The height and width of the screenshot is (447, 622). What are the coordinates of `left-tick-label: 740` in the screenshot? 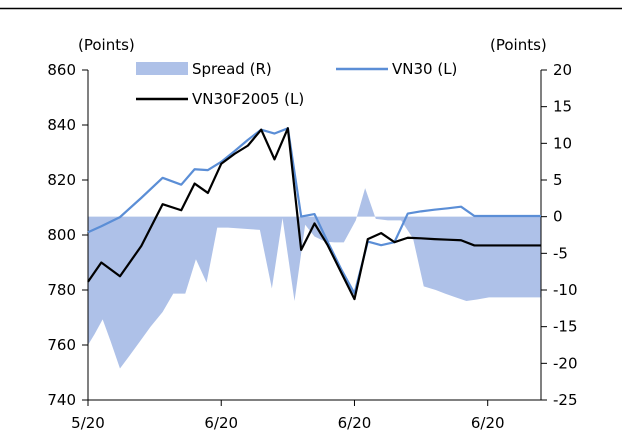 It's located at (61, 400).